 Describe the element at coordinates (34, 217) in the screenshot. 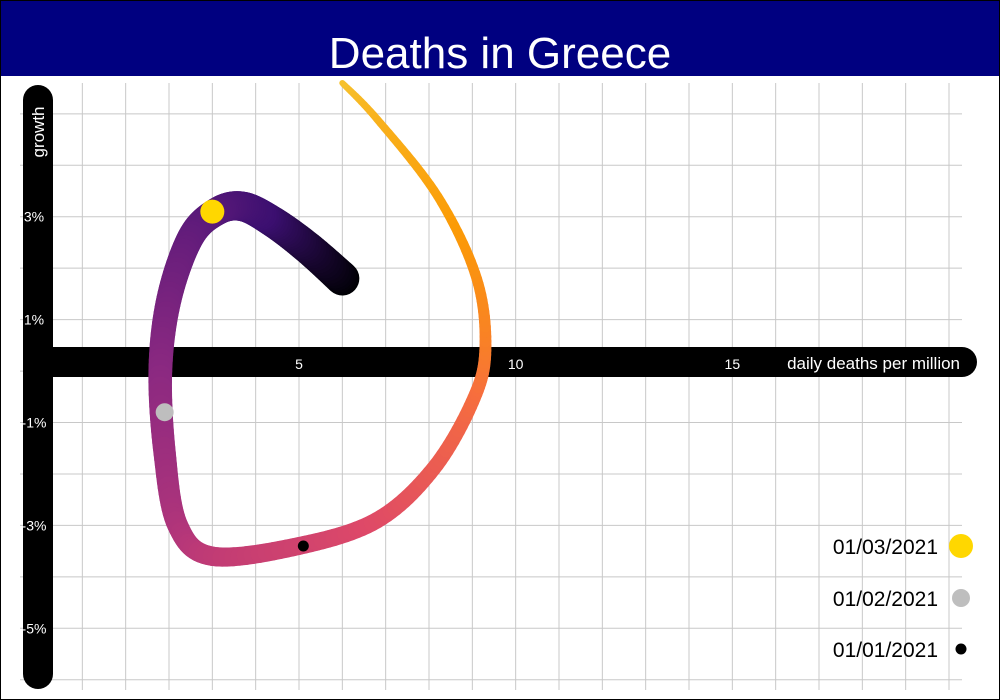

I see `y-tick-label: 3%` at that location.